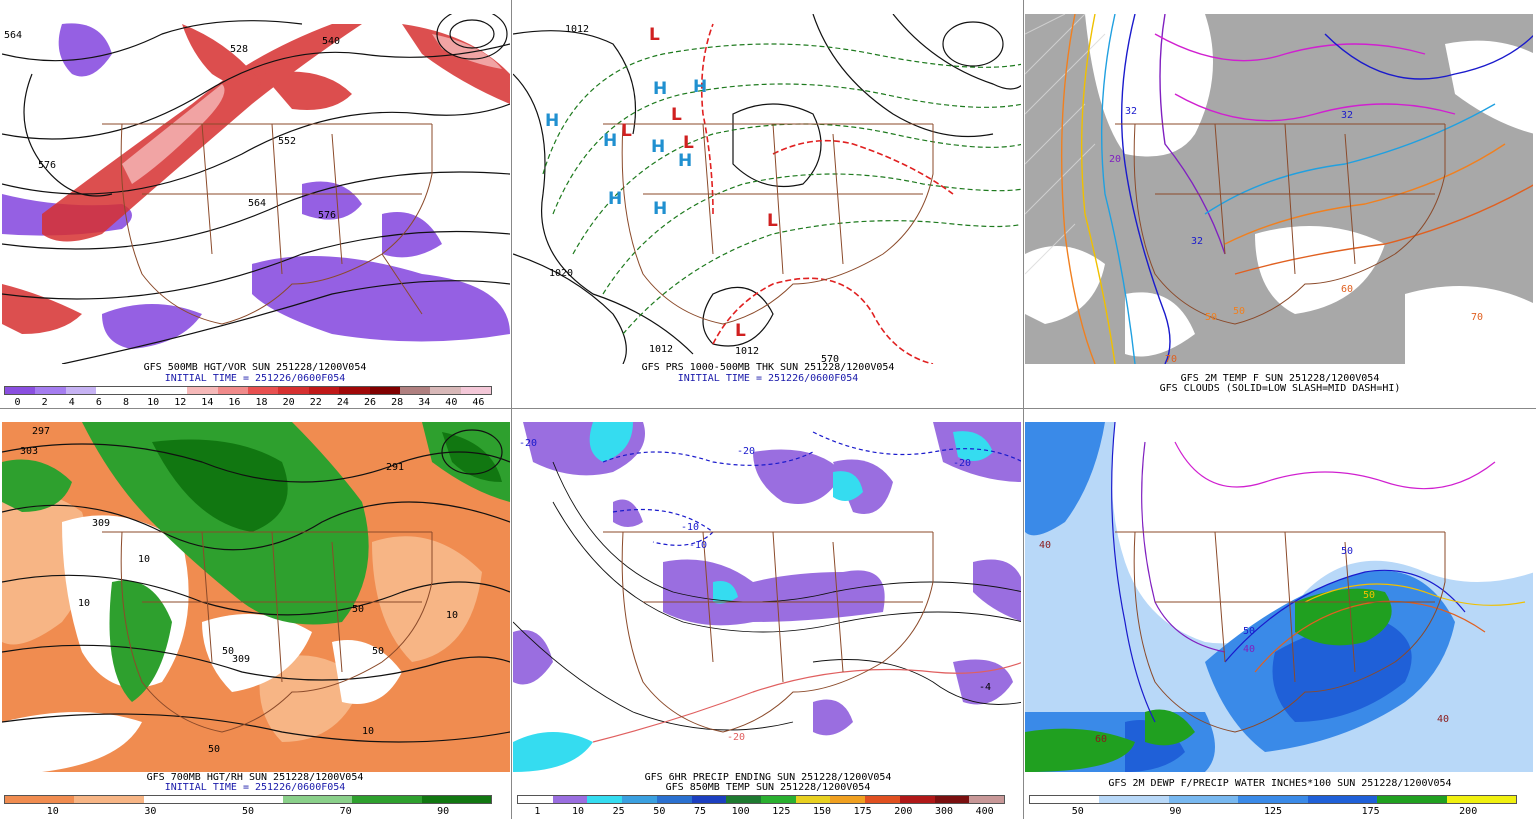 This screenshot has width=1536, height=819. Describe the element at coordinates (944, 811) in the screenshot. I see `p5-colorbar-tick: 300` at that location.